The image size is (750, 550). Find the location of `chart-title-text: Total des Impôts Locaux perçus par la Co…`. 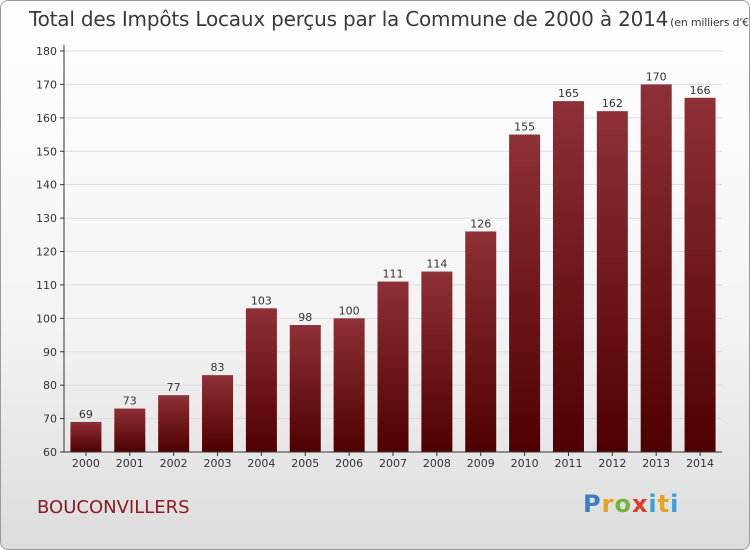

chart-title-text: Total des Impôts Locaux perçus par la Co… is located at coordinates (349, 19).